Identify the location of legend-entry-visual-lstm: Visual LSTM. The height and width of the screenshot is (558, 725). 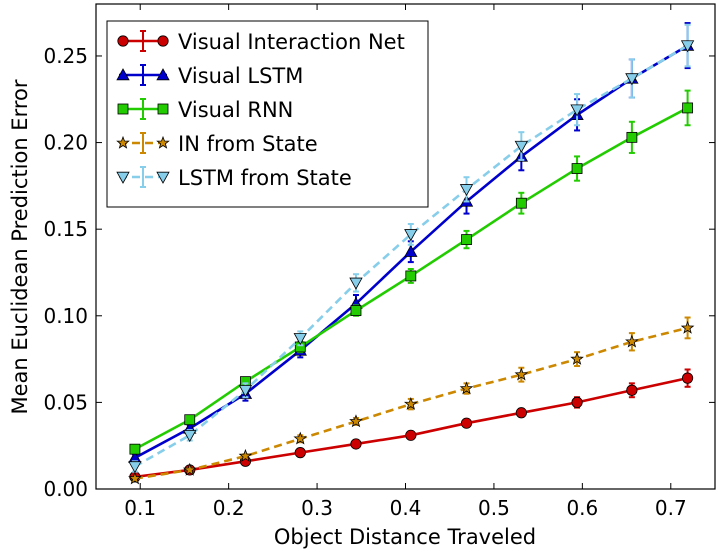
(209, 76).